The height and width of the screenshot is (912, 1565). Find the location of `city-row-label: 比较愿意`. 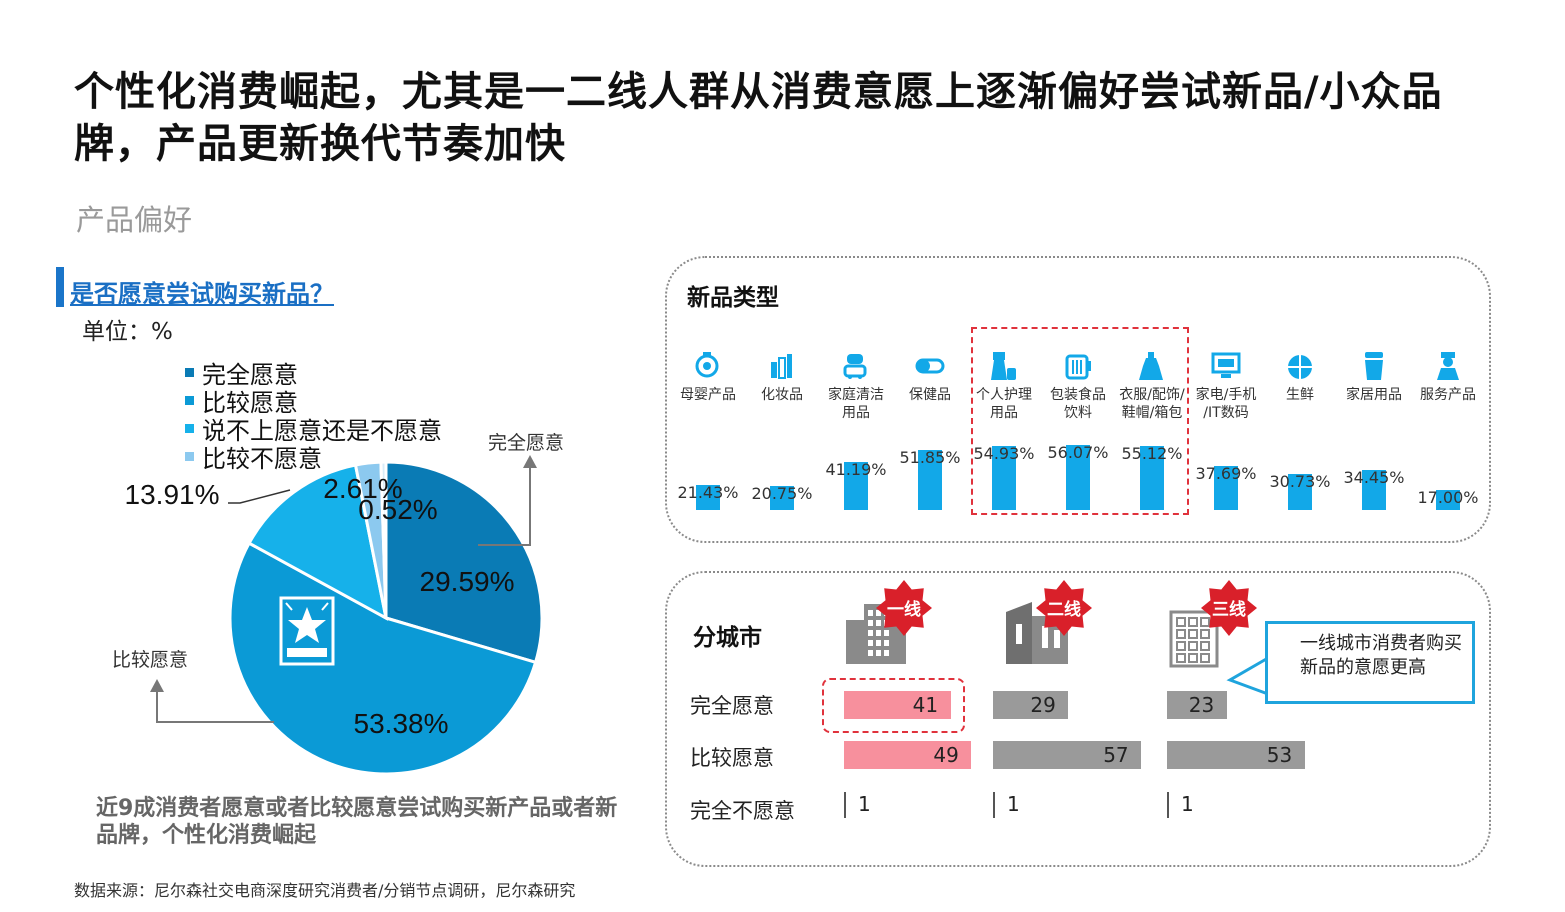

city-row-label: 比较愿意 is located at coordinates (732, 758).